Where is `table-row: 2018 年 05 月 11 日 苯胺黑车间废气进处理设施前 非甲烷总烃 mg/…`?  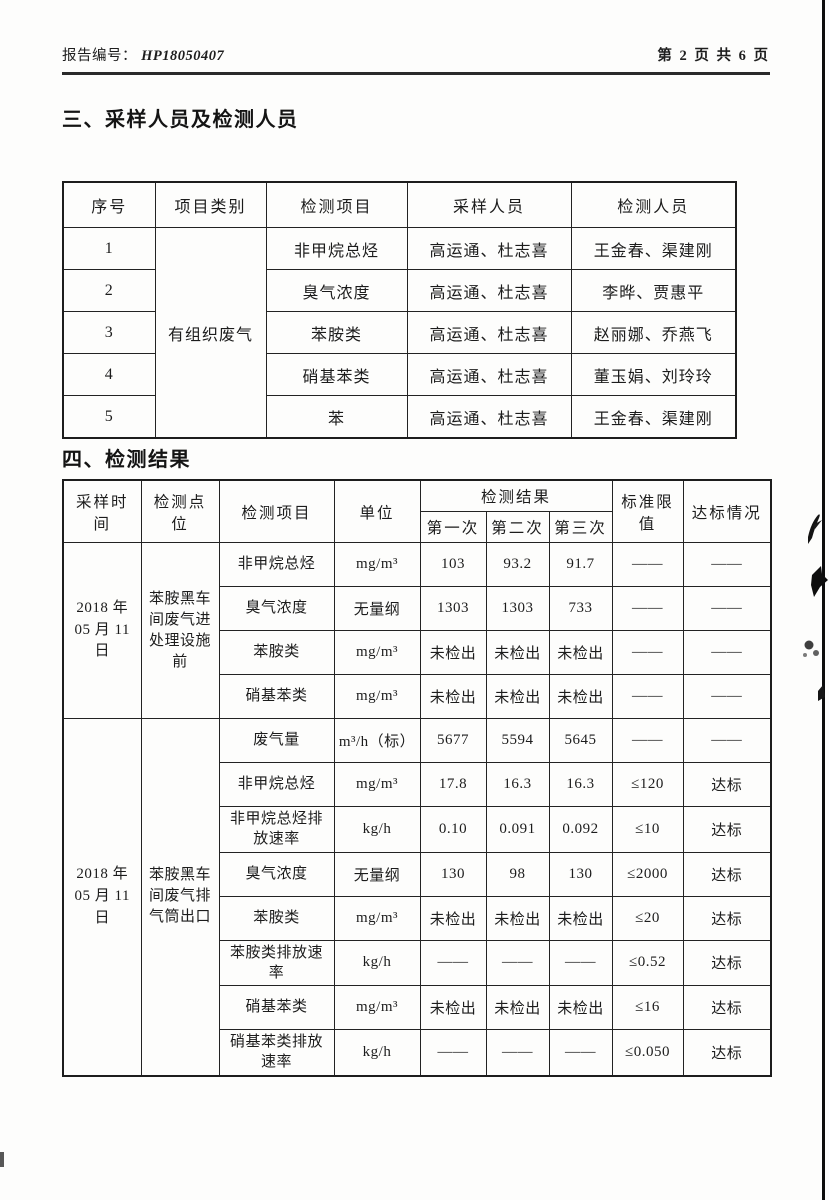 table-row: 2018 年 05 月 11 日 苯胺黑车间废气进处理设施前 非甲烷总烃 mg/… is located at coordinates (417, 630).